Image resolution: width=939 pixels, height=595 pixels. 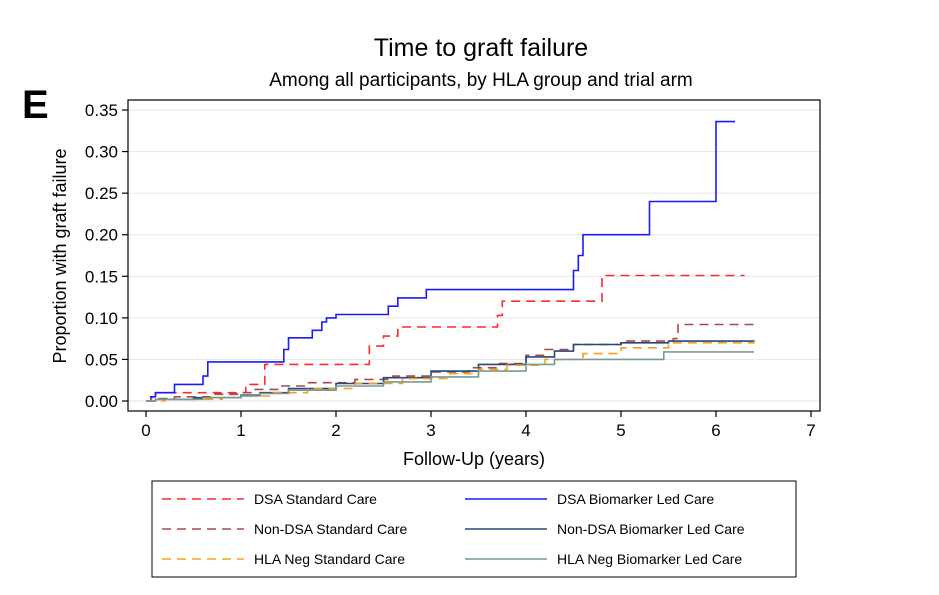 What do you see at coordinates (649, 559) in the screenshot?
I see `legend-label: HLA Neg Biomarker Led Care` at bounding box center [649, 559].